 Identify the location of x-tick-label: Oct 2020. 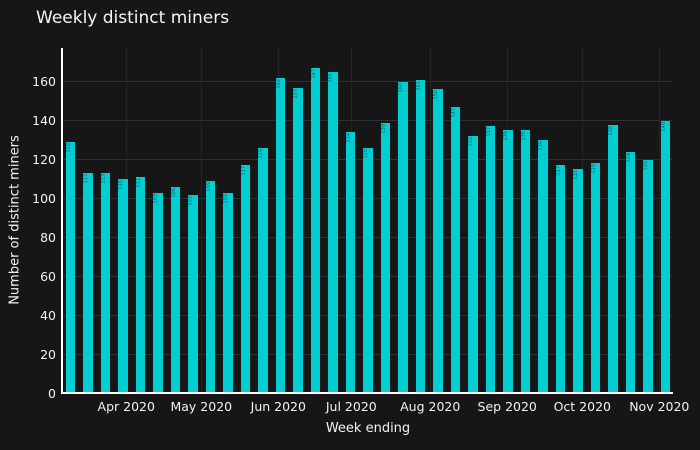
(582, 406).